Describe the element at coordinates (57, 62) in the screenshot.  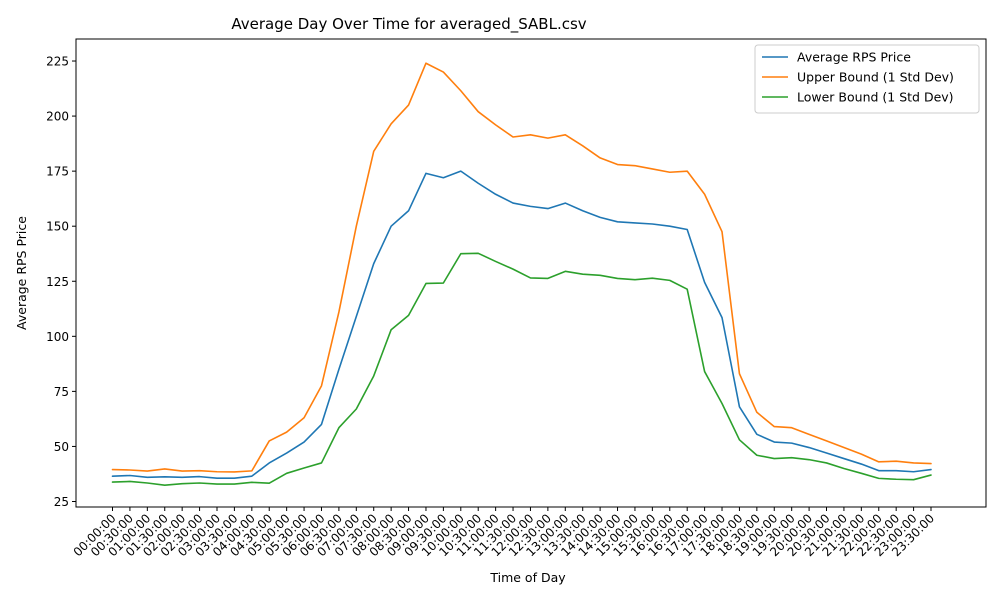
I see `y-tick-label: 225` at that location.